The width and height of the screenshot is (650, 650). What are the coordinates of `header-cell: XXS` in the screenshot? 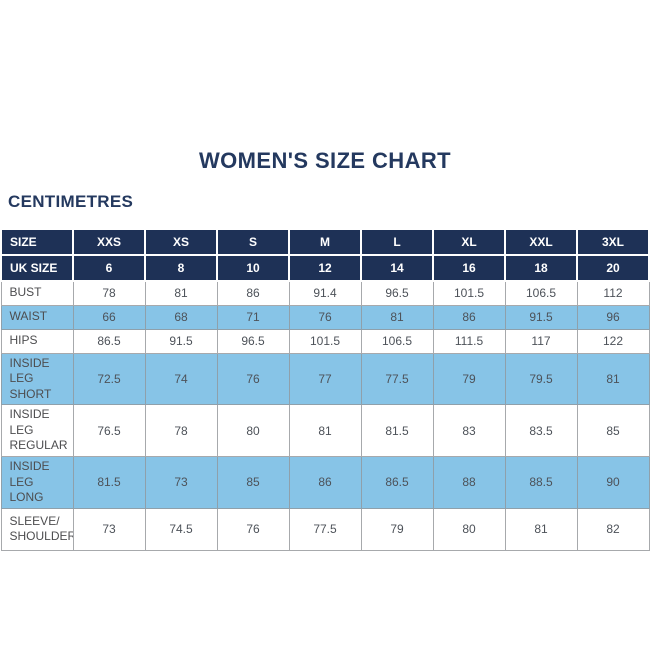 It's located at (109, 242).